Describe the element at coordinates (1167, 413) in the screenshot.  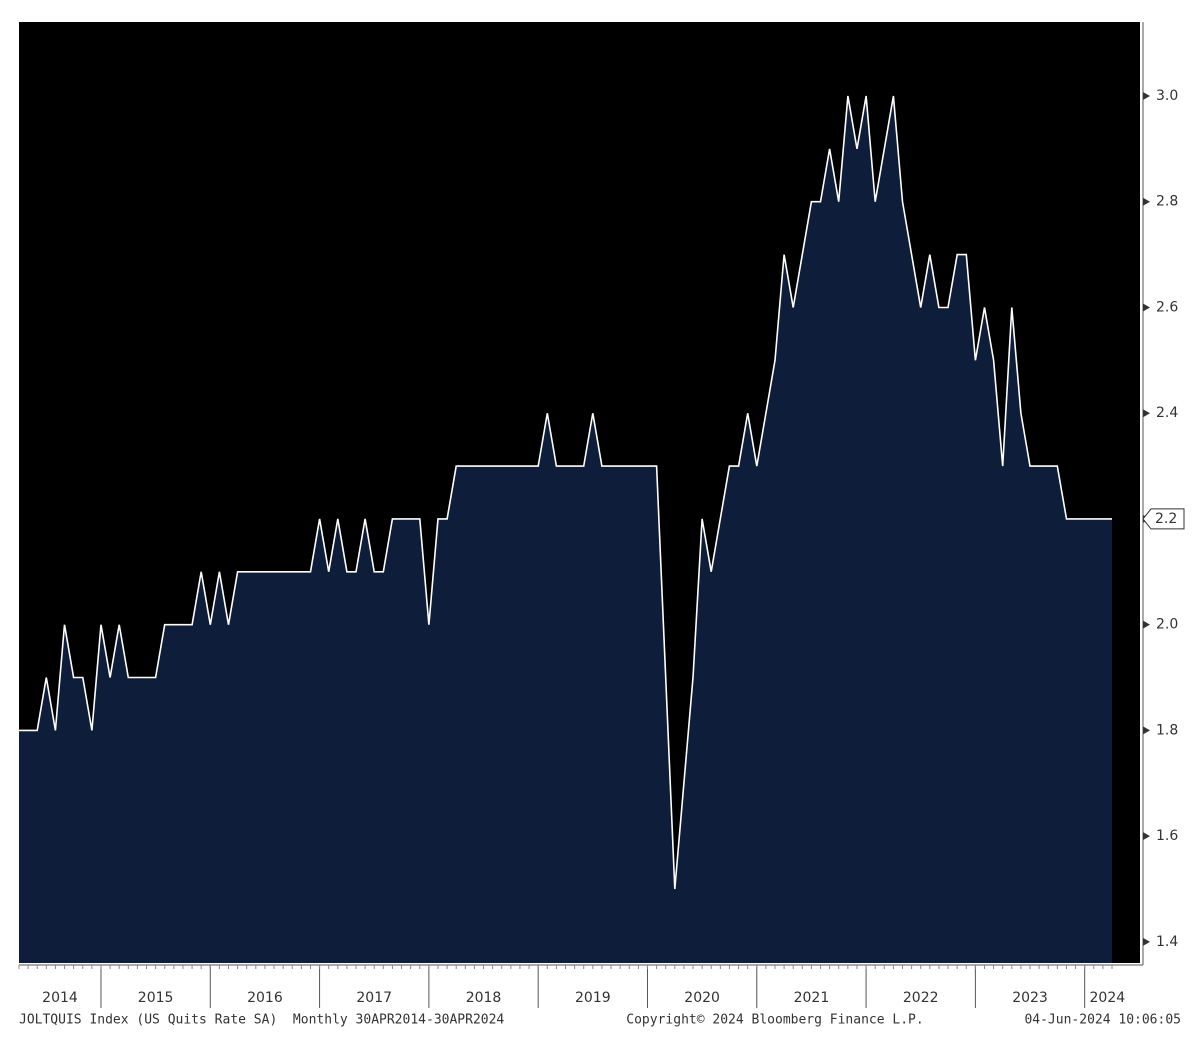
I see `y-tick-label: 2.4` at that location.